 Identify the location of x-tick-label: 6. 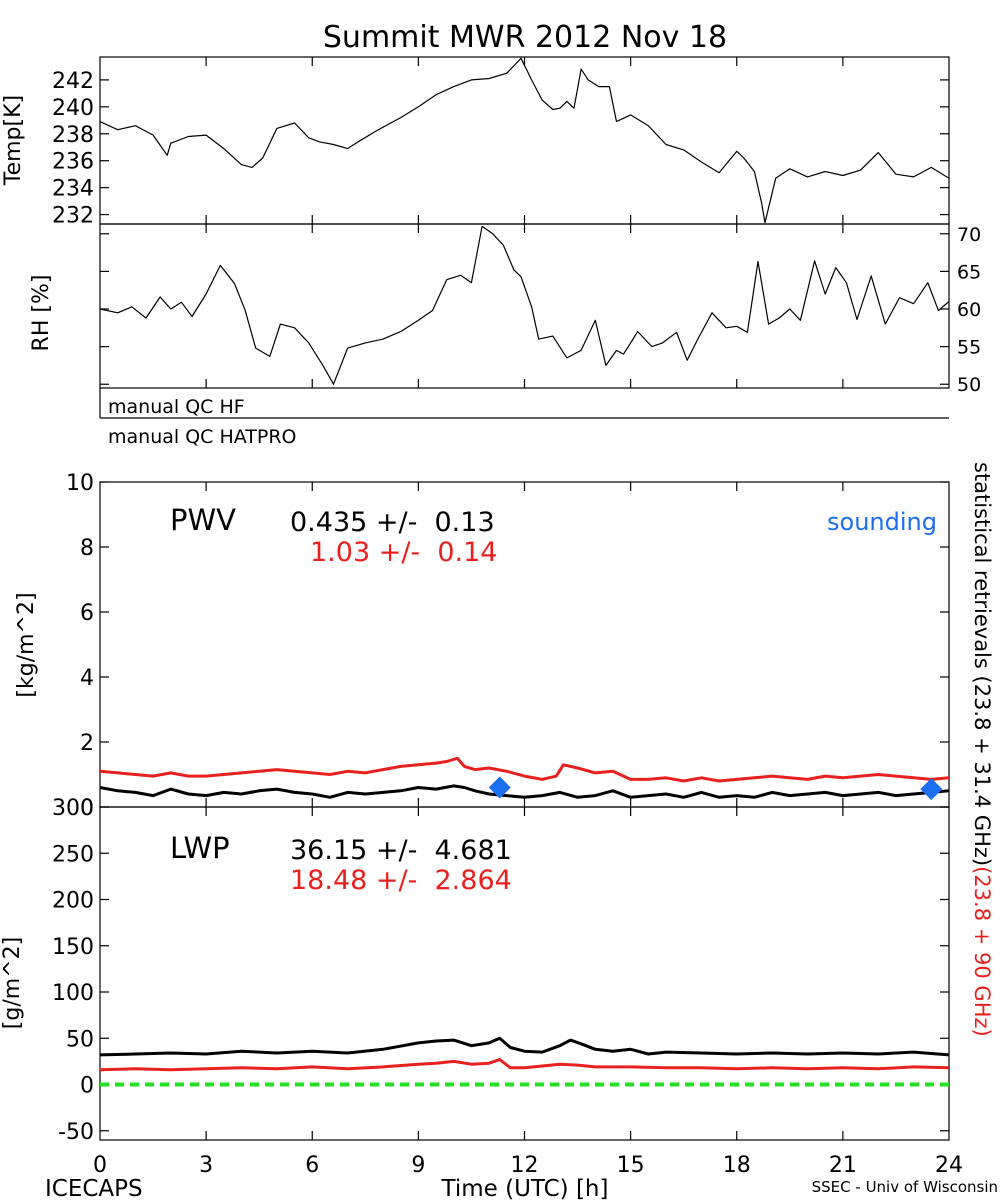
(312, 1165).